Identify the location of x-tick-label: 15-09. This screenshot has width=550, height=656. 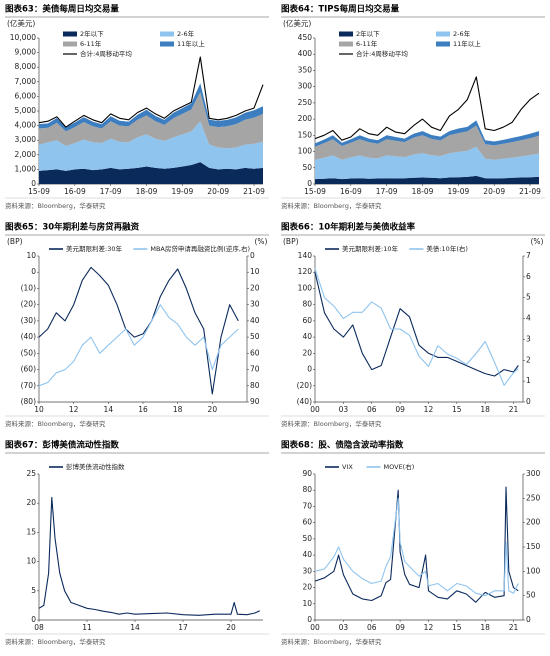
(315, 191).